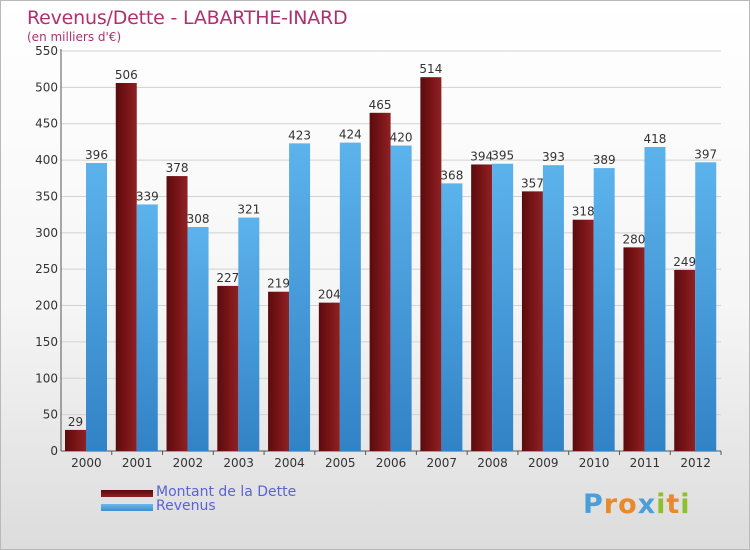  I want to click on y-tick-label: 150, so click(46, 342).